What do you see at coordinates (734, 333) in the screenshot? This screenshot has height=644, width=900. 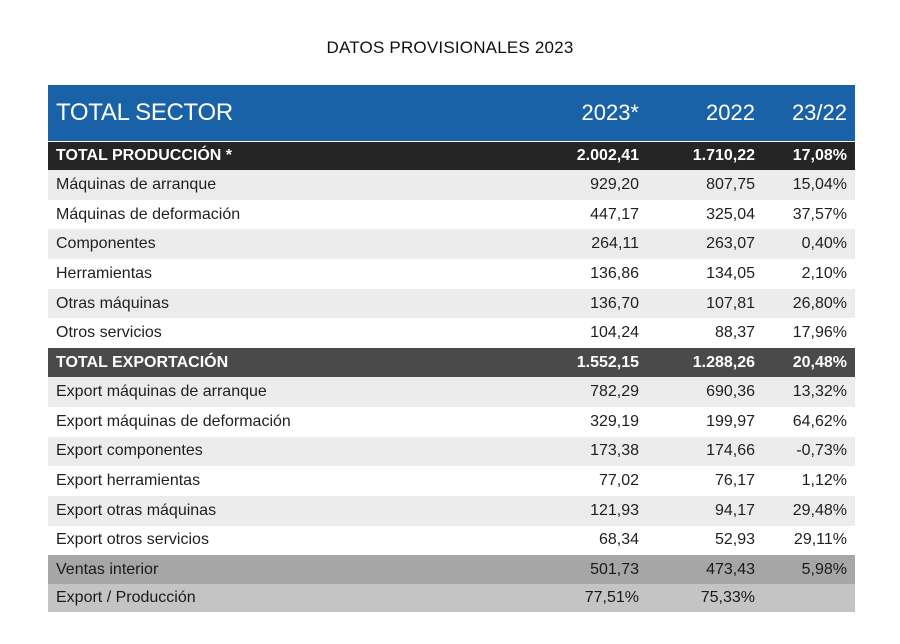 I see `row-value-2022: 88,37` at bounding box center [734, 333].